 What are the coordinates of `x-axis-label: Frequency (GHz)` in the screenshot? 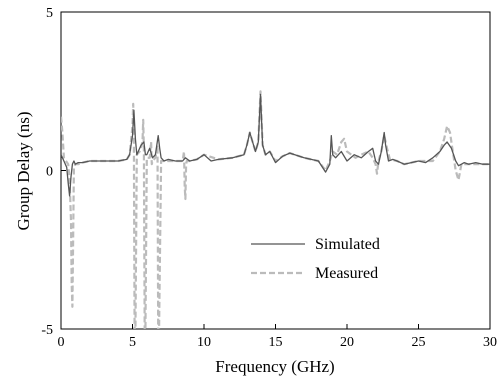 It's located at (274, 366).